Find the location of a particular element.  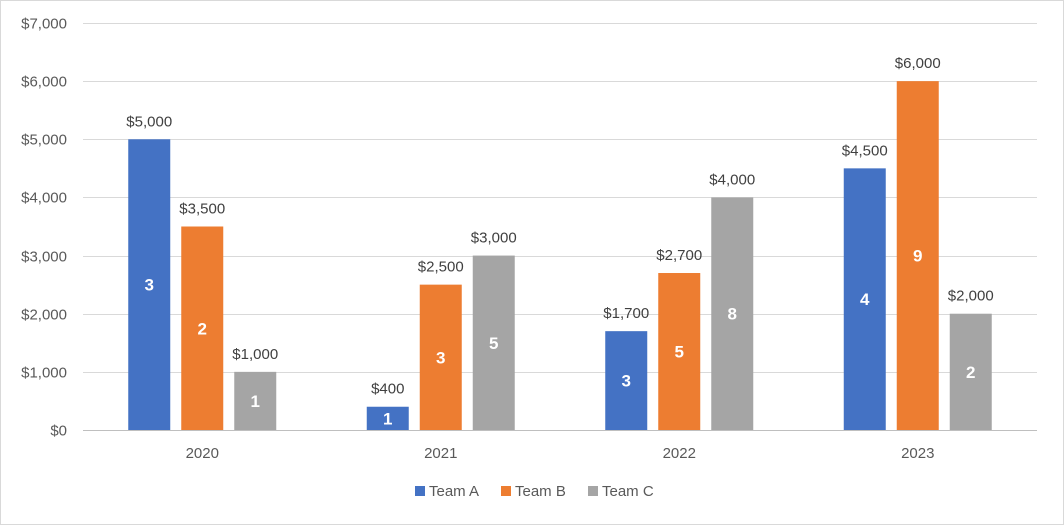

x-tick-label: 2023 is located at coordinates (917, 453).